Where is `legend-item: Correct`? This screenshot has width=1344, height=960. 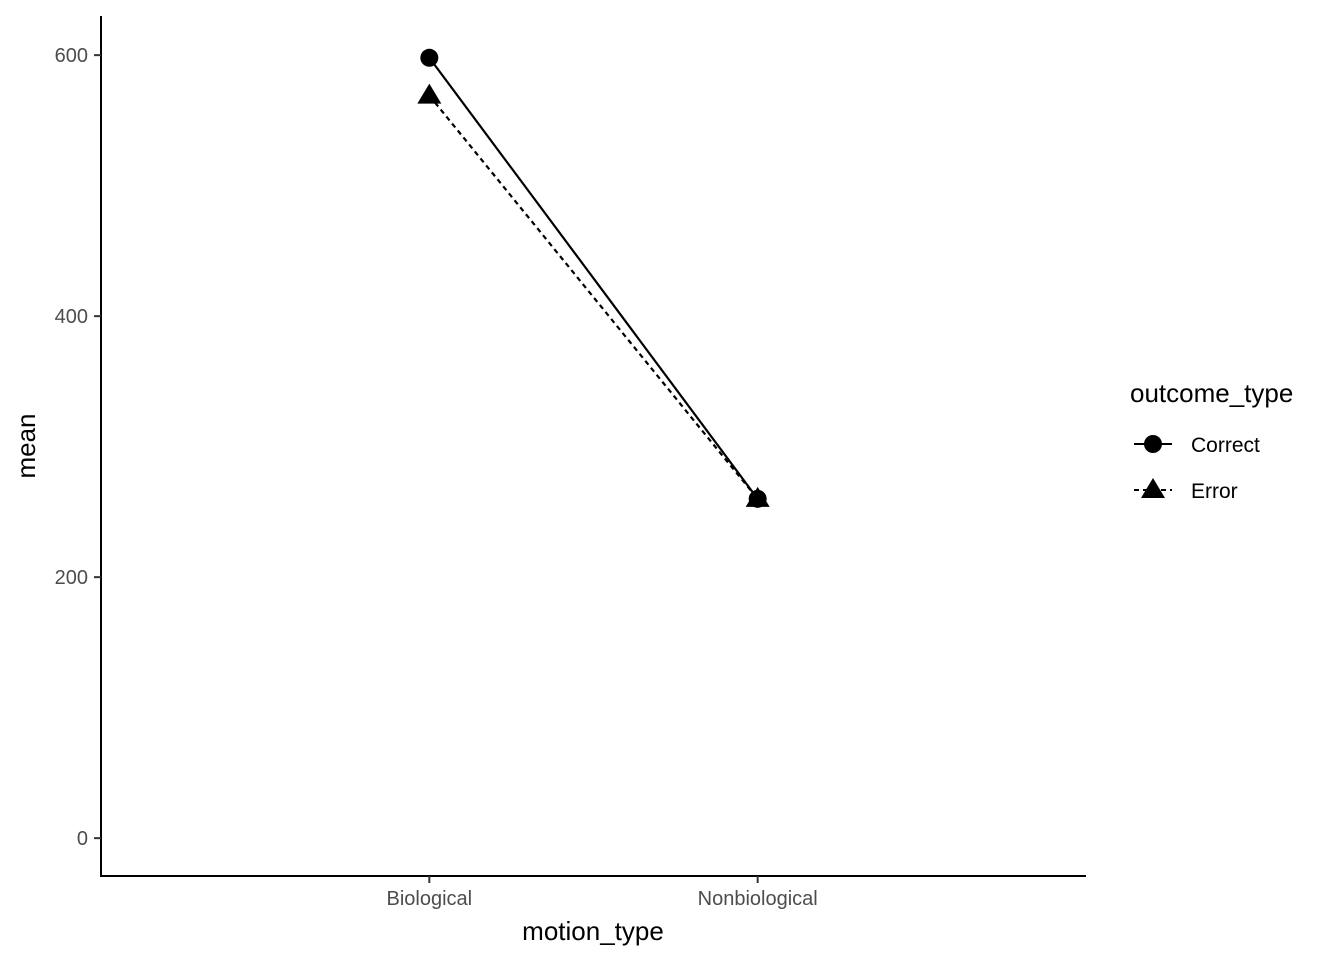 legend-item: Correct is located at coordinates (1197, 445).